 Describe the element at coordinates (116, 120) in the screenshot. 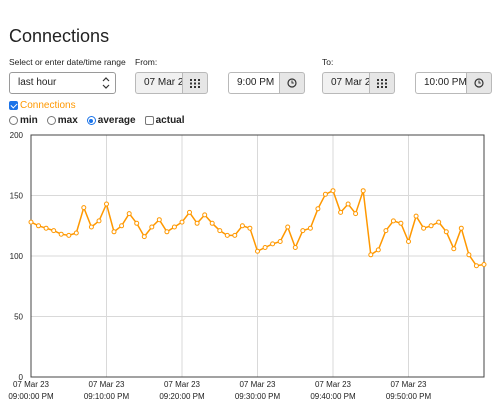

I see `average-label: average` at that location.